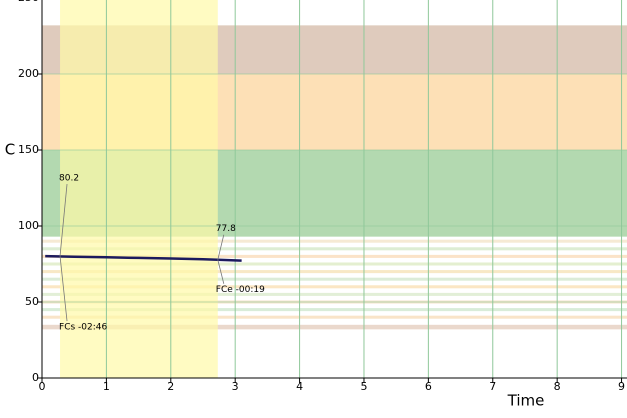 This screenshot has width=627, height=418. I want to click on x-tick-label: 9, so click(621, 386).